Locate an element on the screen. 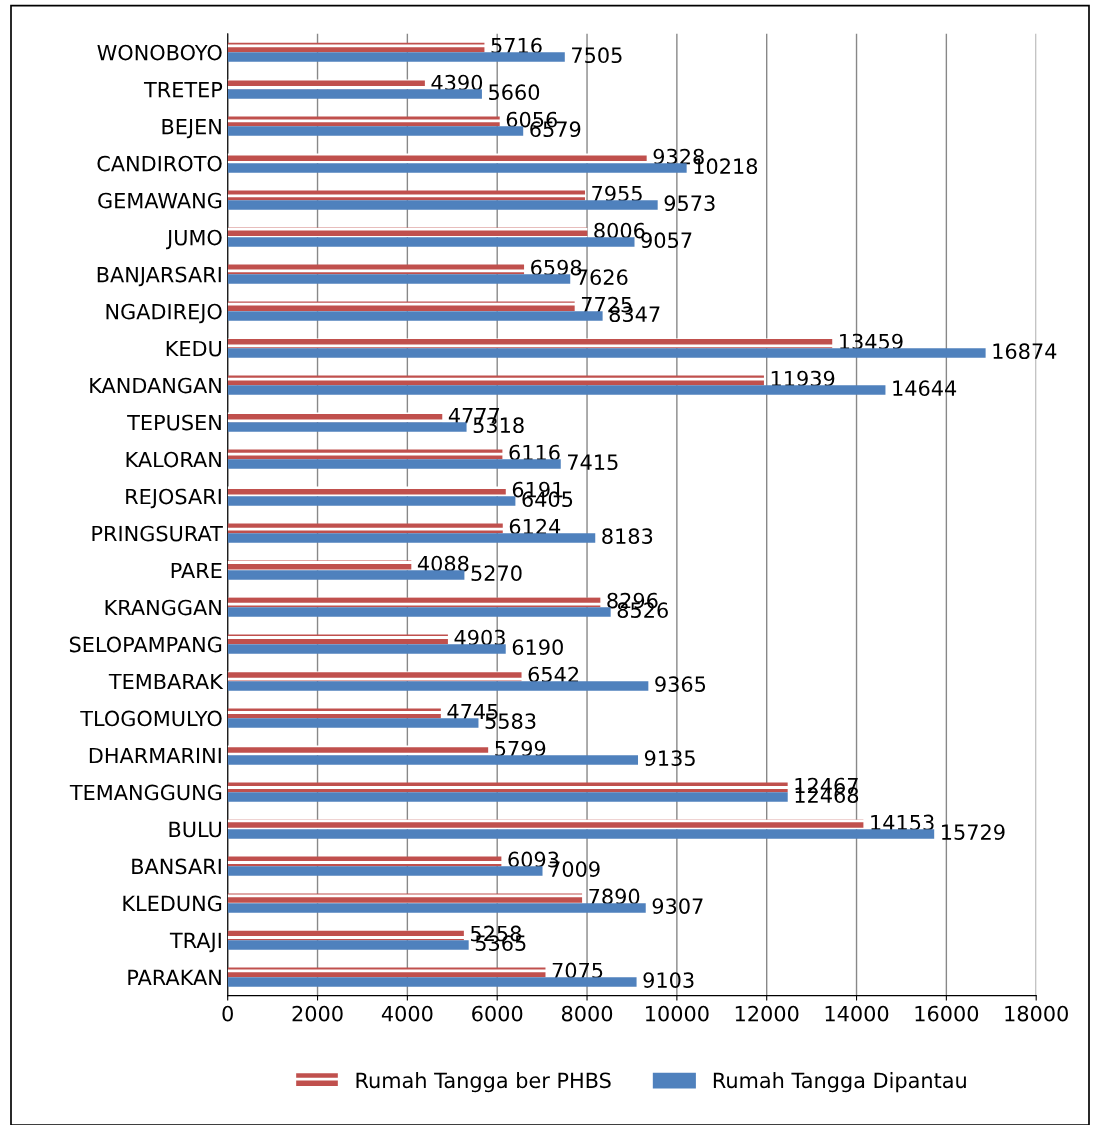 This screenshot has width=1100, height=1125. y-tick-label: BEJEN is located at coordinates (191, 128).